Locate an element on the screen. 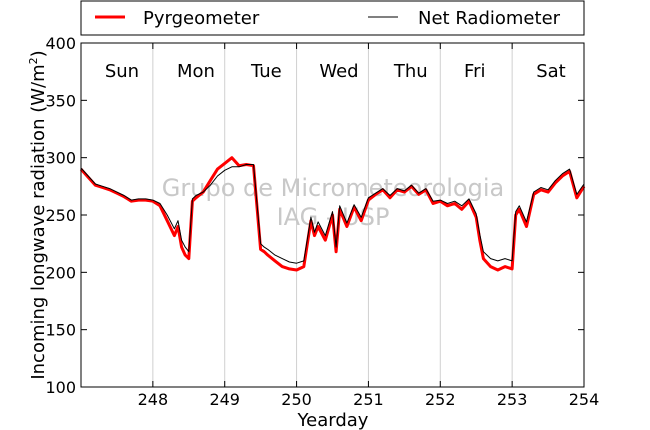 The height and width of the screenshot is (430, 650). day-label-tue: Tue is located at coordinates (266, 71).